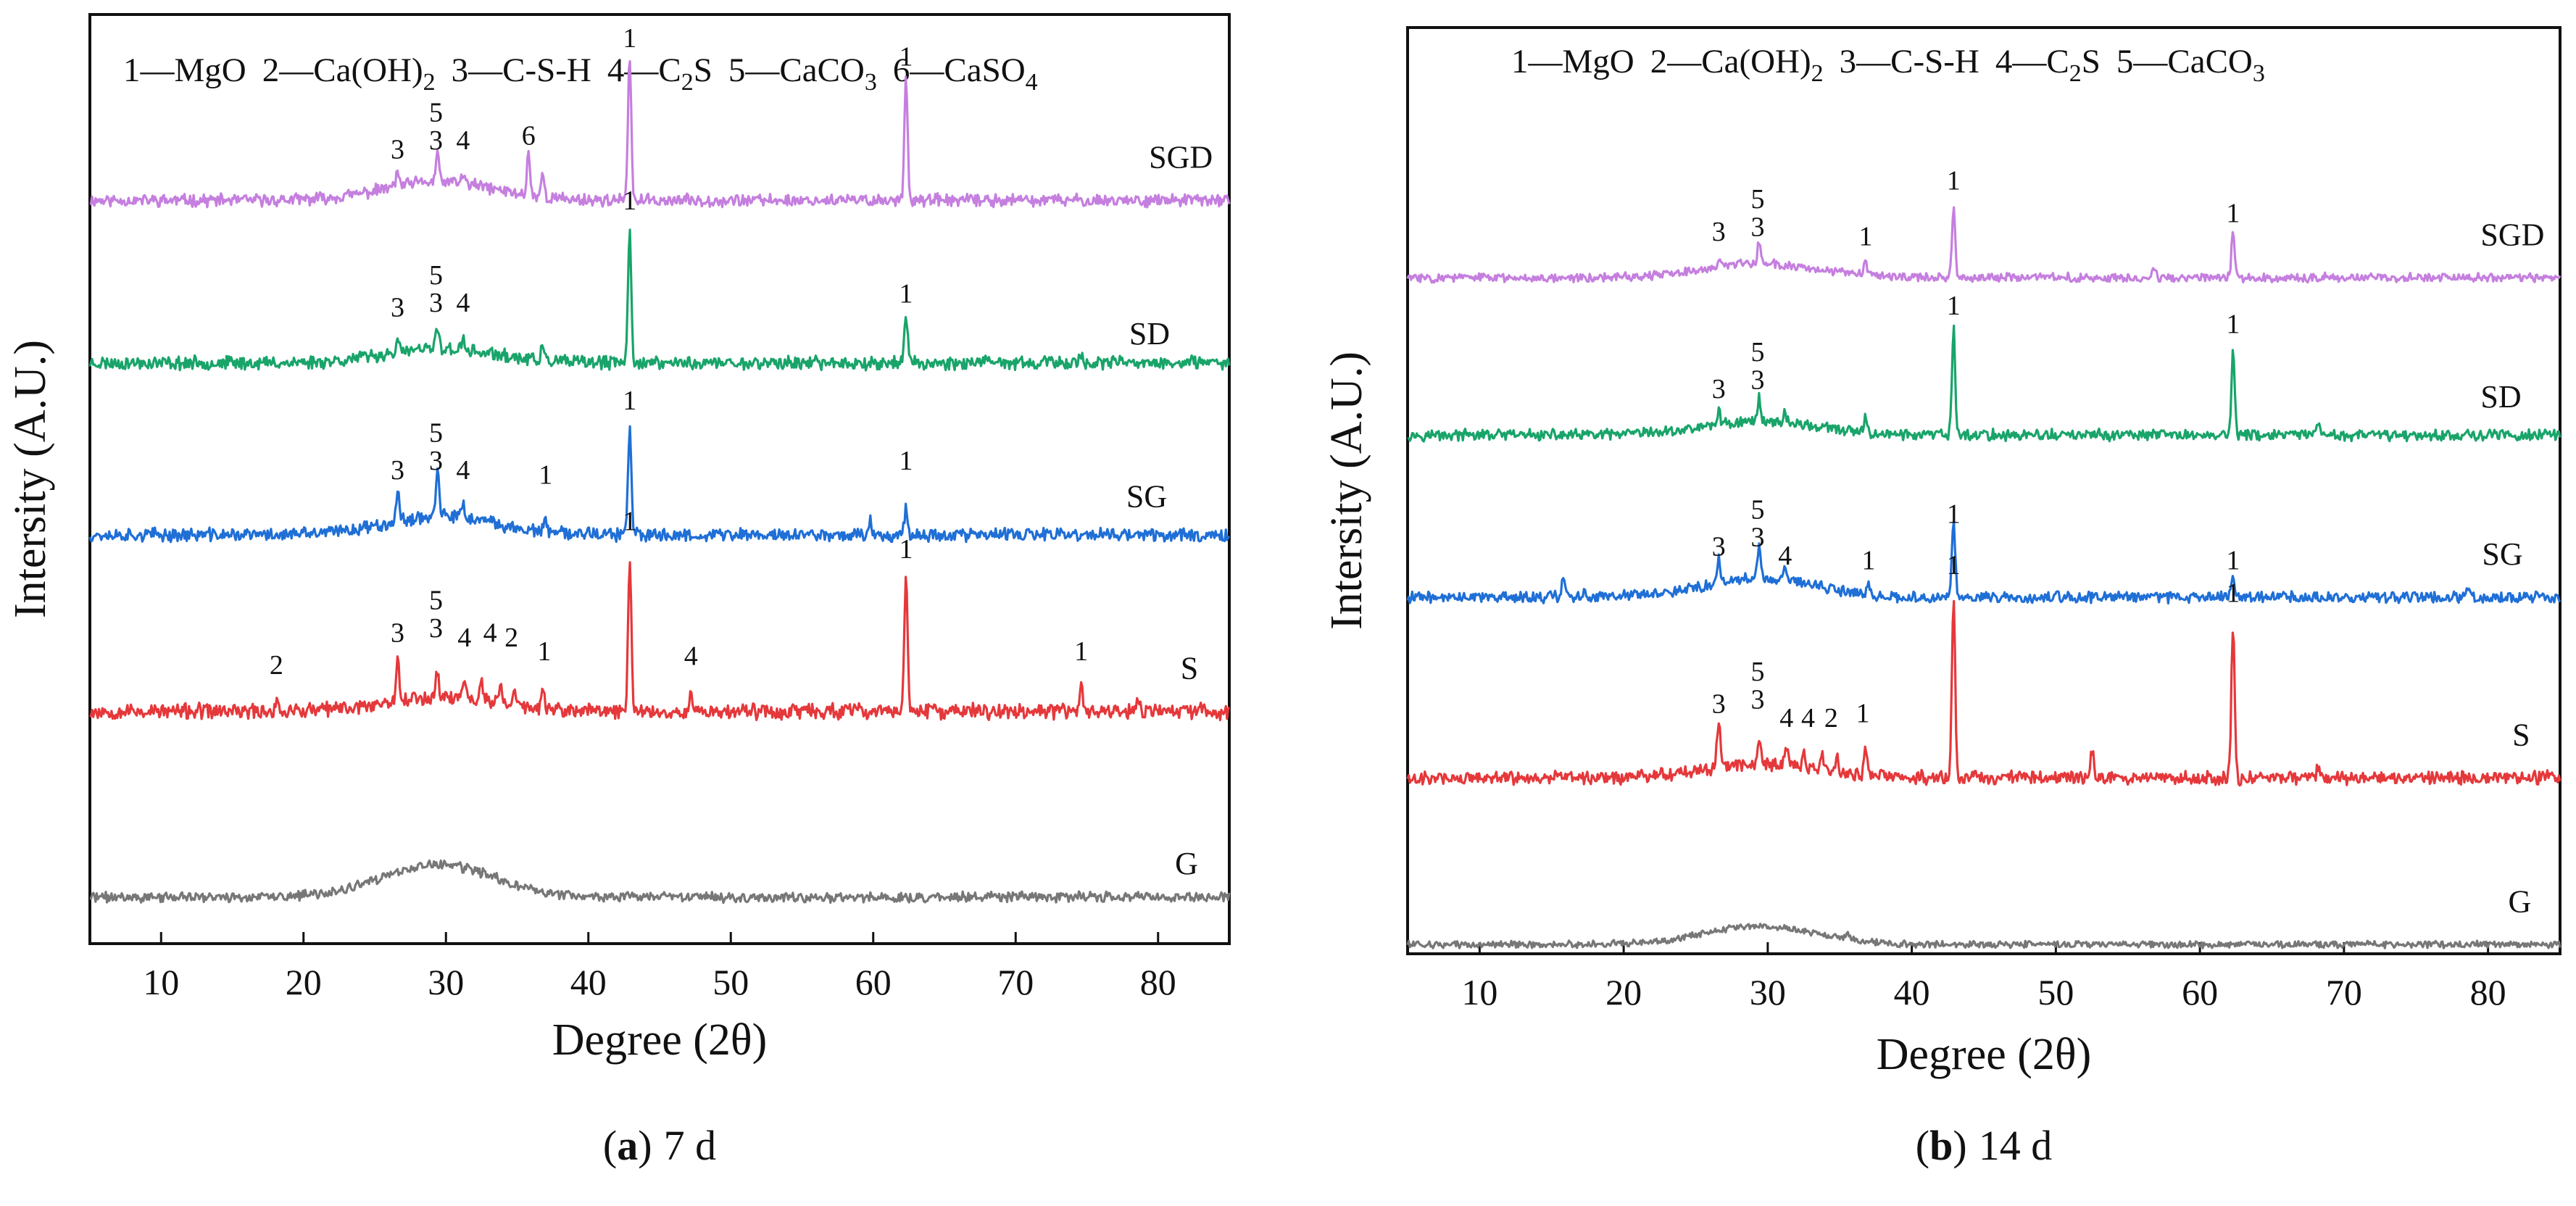  Describe the element at coordinates (659, 1145) in the screenshot. I see `panel-caption: (a) 7 d` at that location.